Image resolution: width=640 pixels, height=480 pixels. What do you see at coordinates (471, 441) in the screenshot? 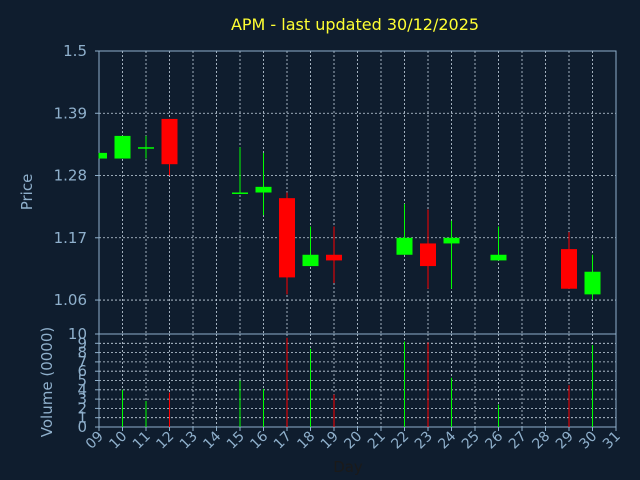
I see `x-tick-label: 25` at bounding box center [471, 441].